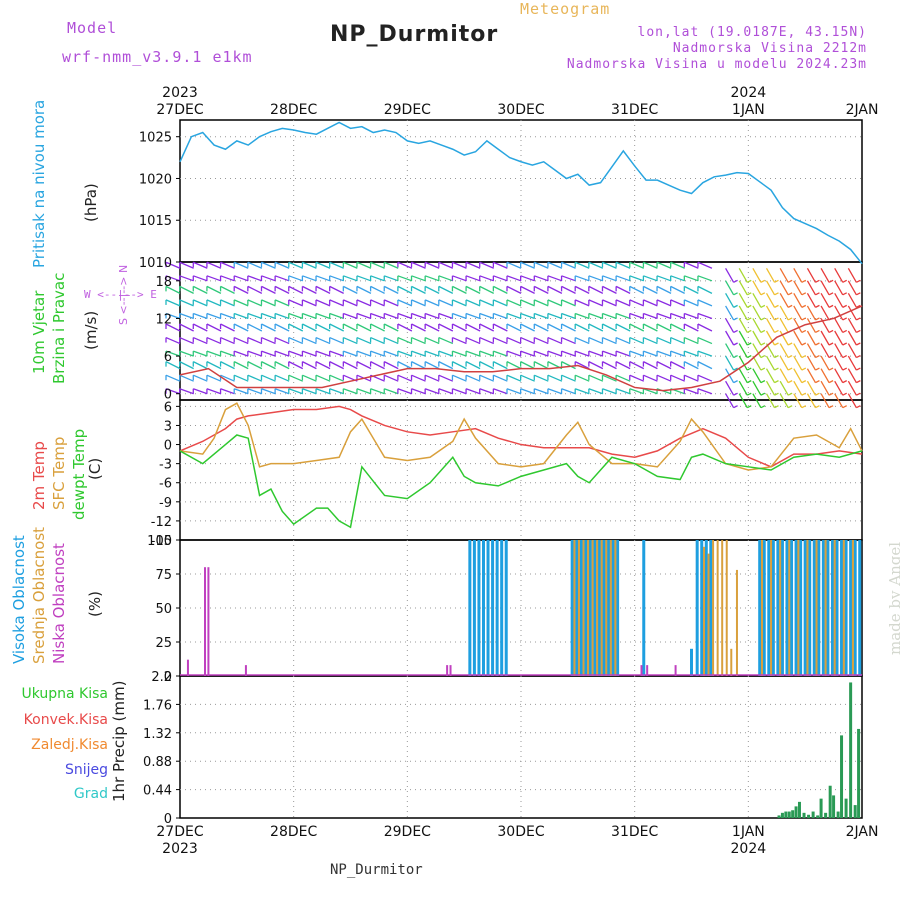 Image resolution: width=900 pixels, height=900 pixels. I want to click on model-label: Model, so click(92, 28).